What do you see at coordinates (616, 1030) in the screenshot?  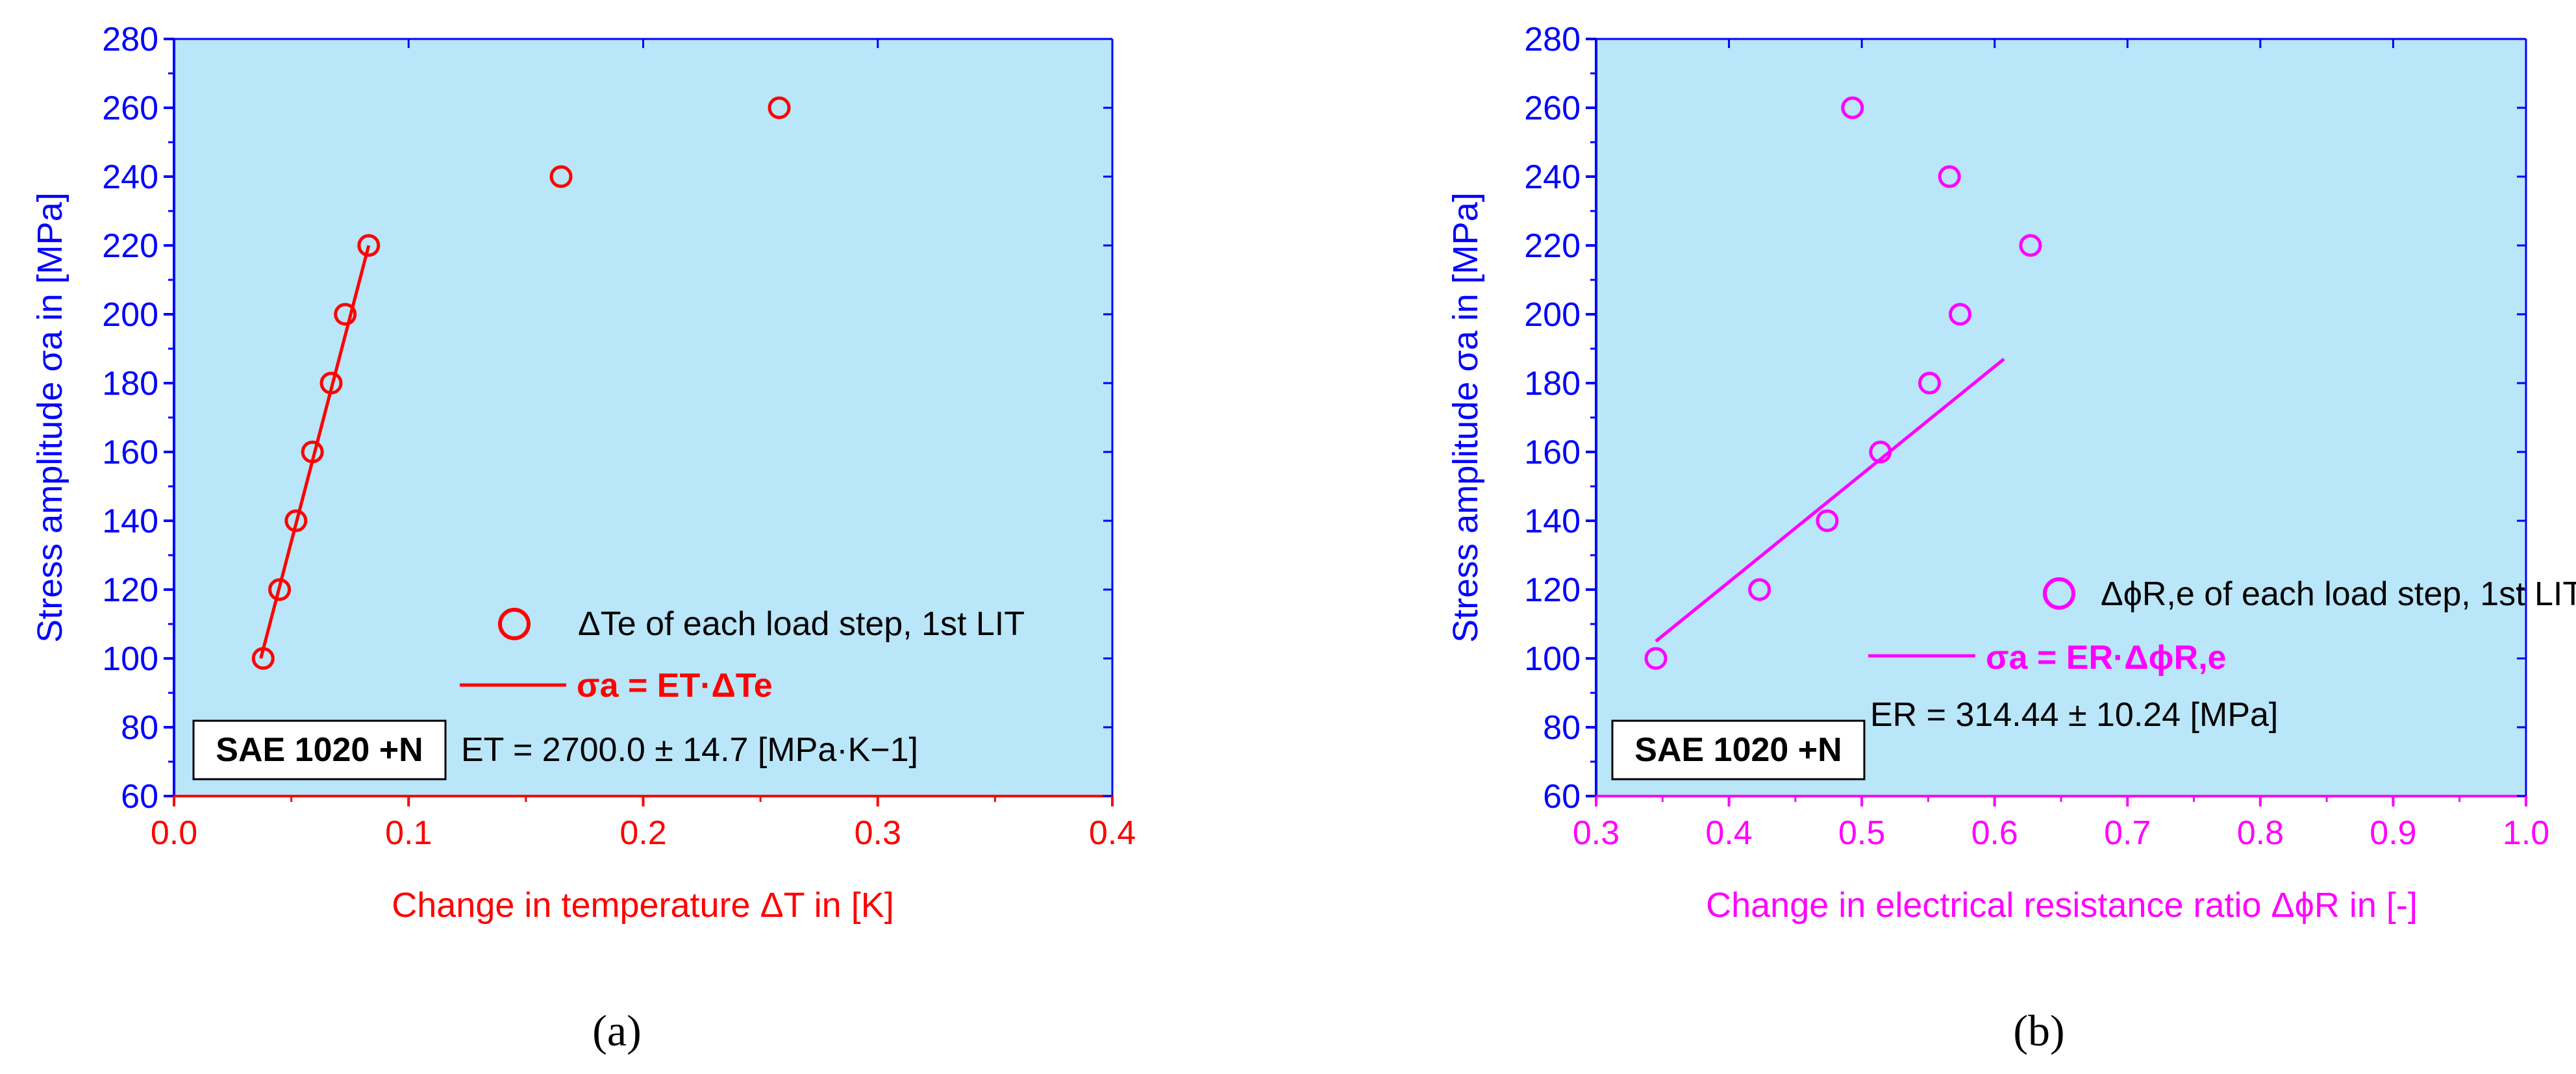 I see `panel-label-a: (a)` at bounding box center [616, 1030].